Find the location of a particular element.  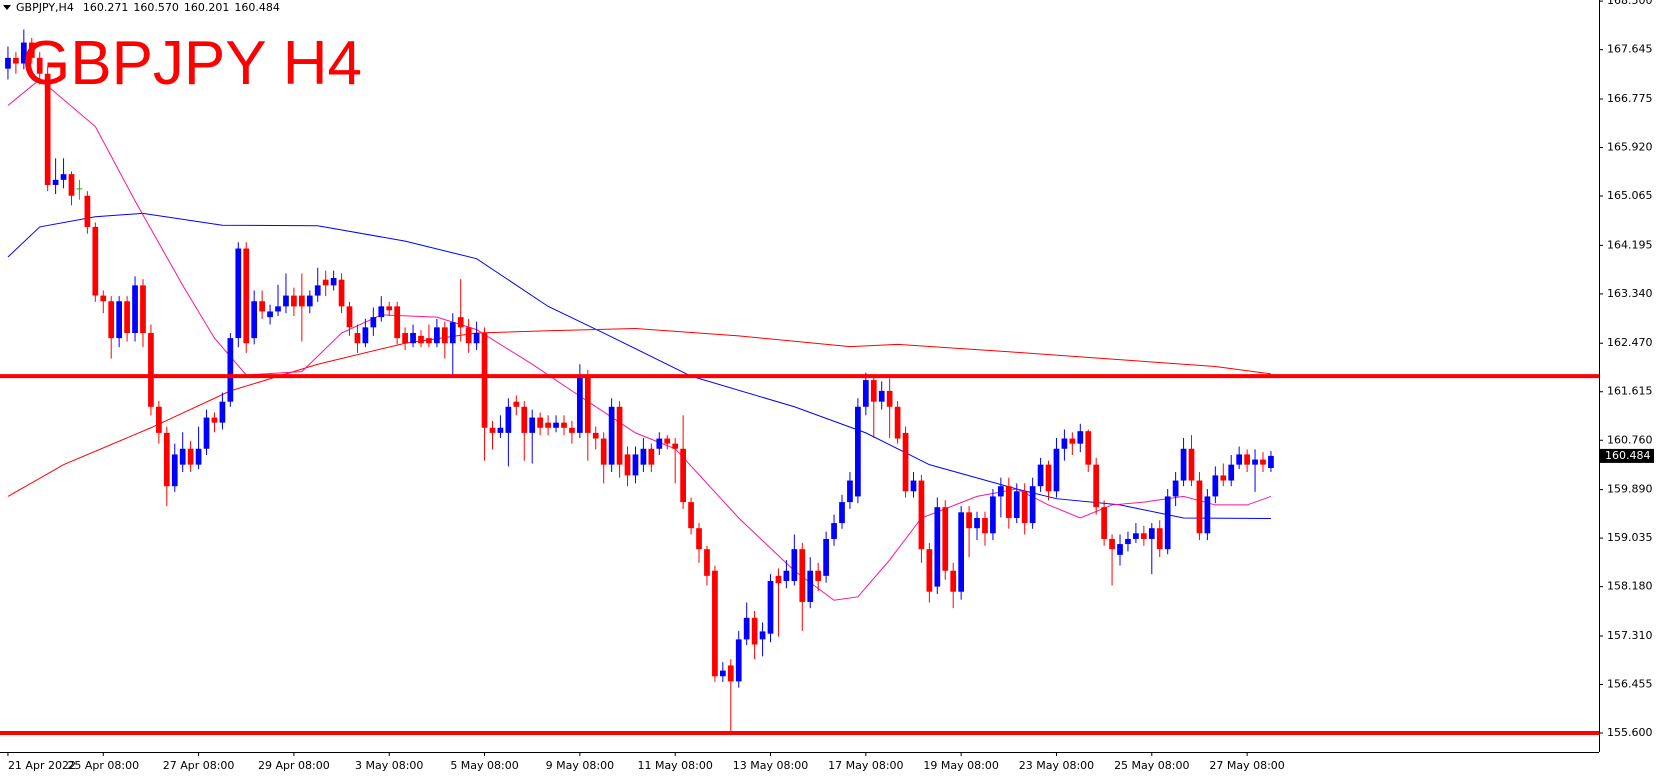

y-tick-label: 163.340 is located at coordinates (1630, 293).